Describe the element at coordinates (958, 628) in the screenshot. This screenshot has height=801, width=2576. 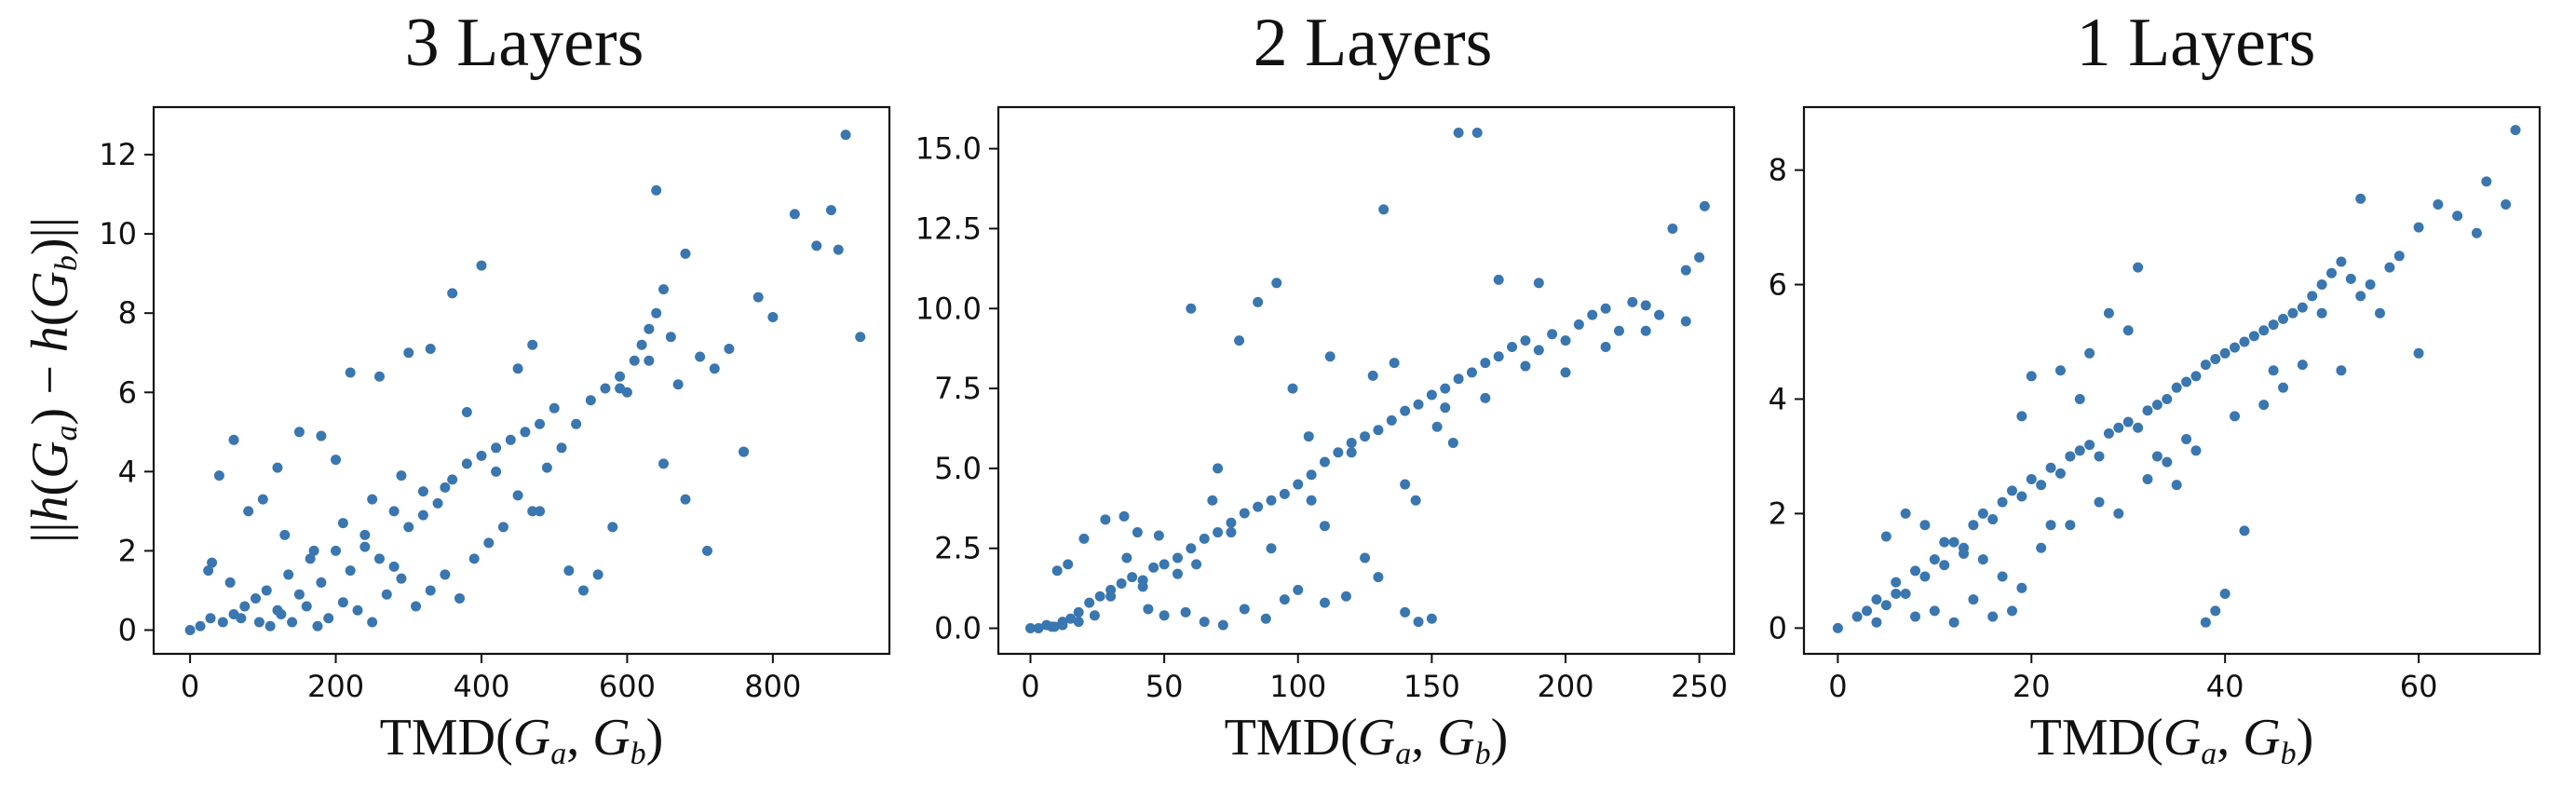
I see `y-tick-label: 0.0` at that location.